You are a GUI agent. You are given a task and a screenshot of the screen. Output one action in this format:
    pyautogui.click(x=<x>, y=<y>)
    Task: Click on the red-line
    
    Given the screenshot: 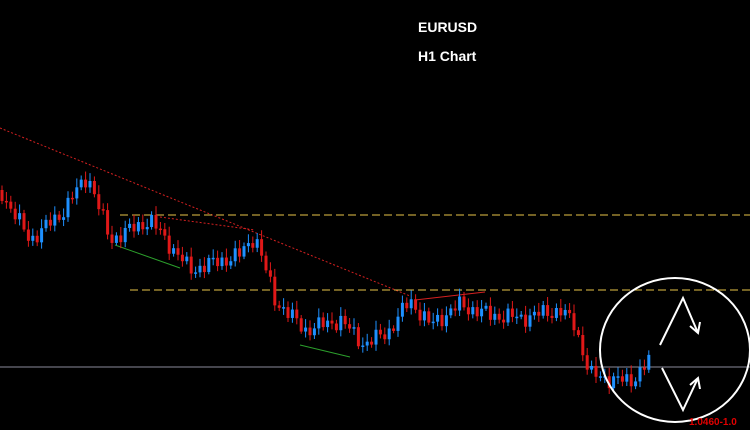 What is the action you would take?
    pyautogui.click(x=450, y=296)
    